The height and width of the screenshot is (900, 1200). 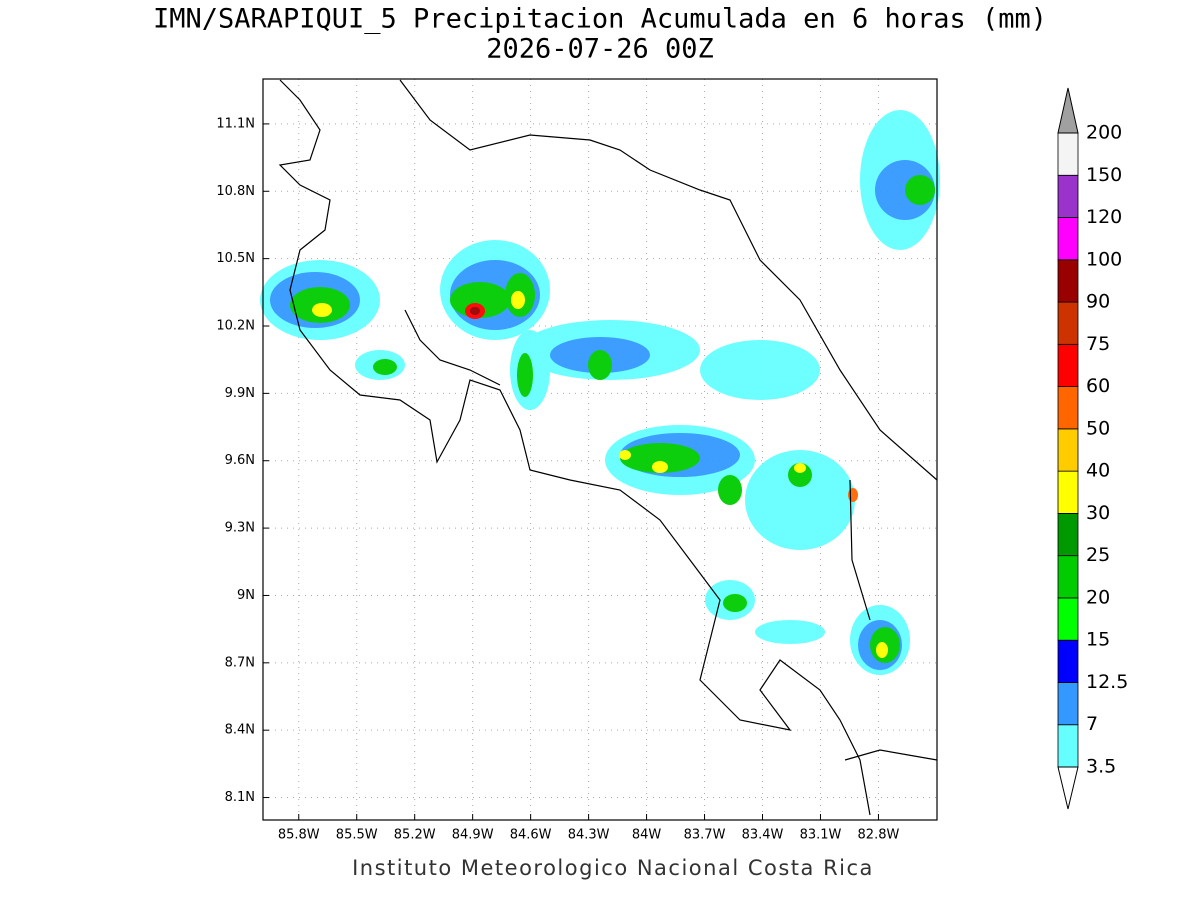 What do you see at coordinates (240, 393) in the screenshot?
I see `y-tick-label: 9.9N` at bounding box center [240, 393].